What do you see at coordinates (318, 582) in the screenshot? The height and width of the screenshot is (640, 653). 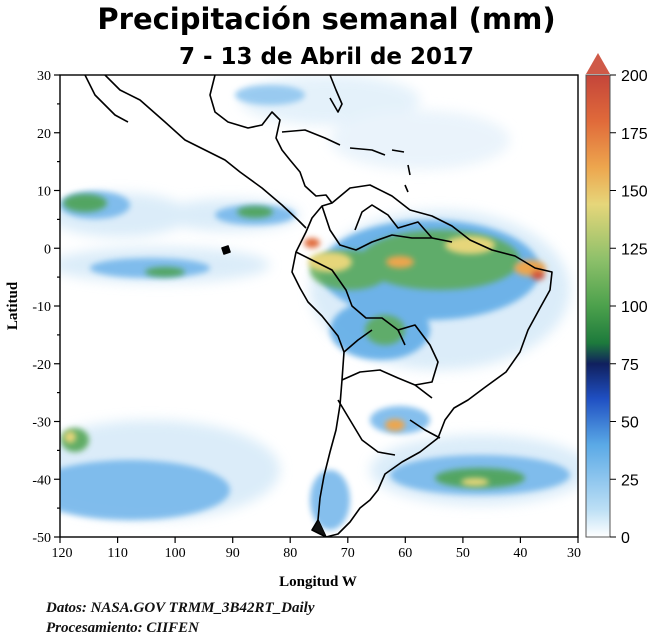 I see `x-axis-label: Longitud W` at bounding box center [318, 582].